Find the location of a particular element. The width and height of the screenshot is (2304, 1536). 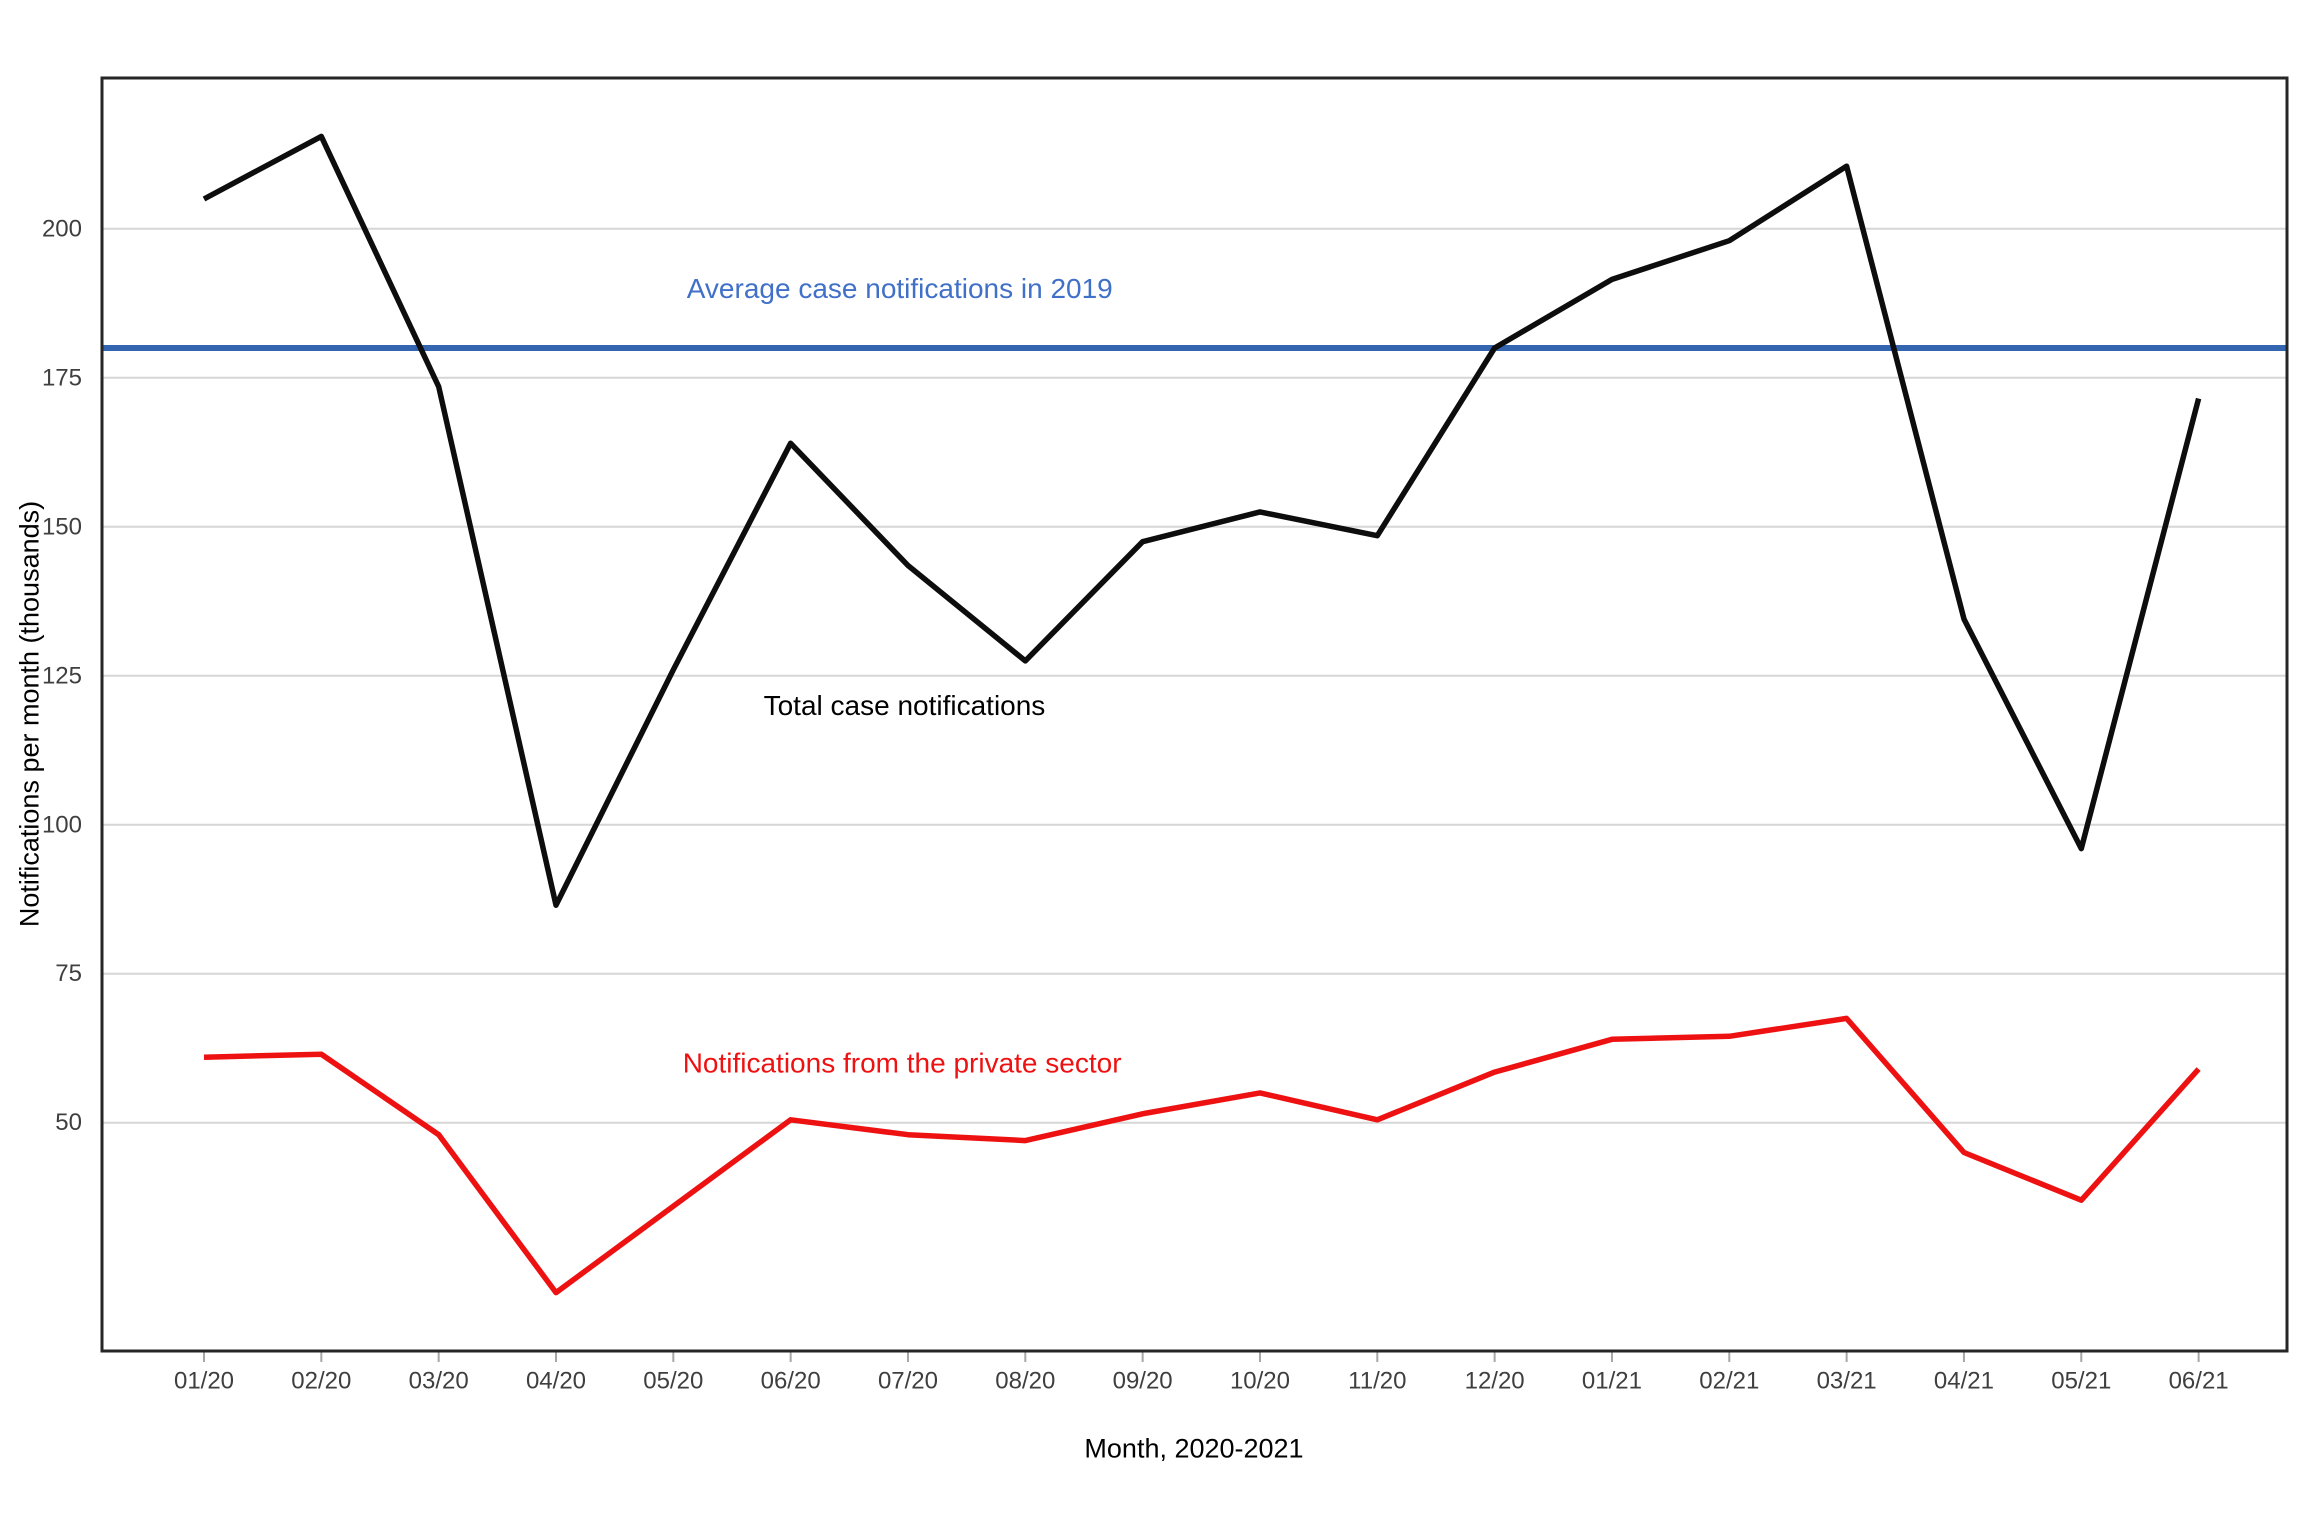

y-tick-label-200: 200 is located at coordinates (62, 228).